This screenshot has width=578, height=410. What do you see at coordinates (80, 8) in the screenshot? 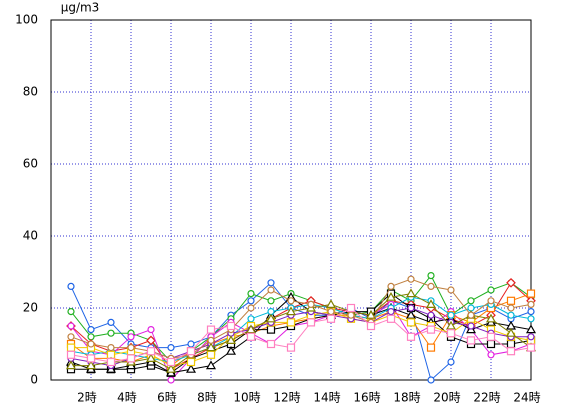
I see `y-axis-unit: μg/m3` at bounding box center [80, 8].